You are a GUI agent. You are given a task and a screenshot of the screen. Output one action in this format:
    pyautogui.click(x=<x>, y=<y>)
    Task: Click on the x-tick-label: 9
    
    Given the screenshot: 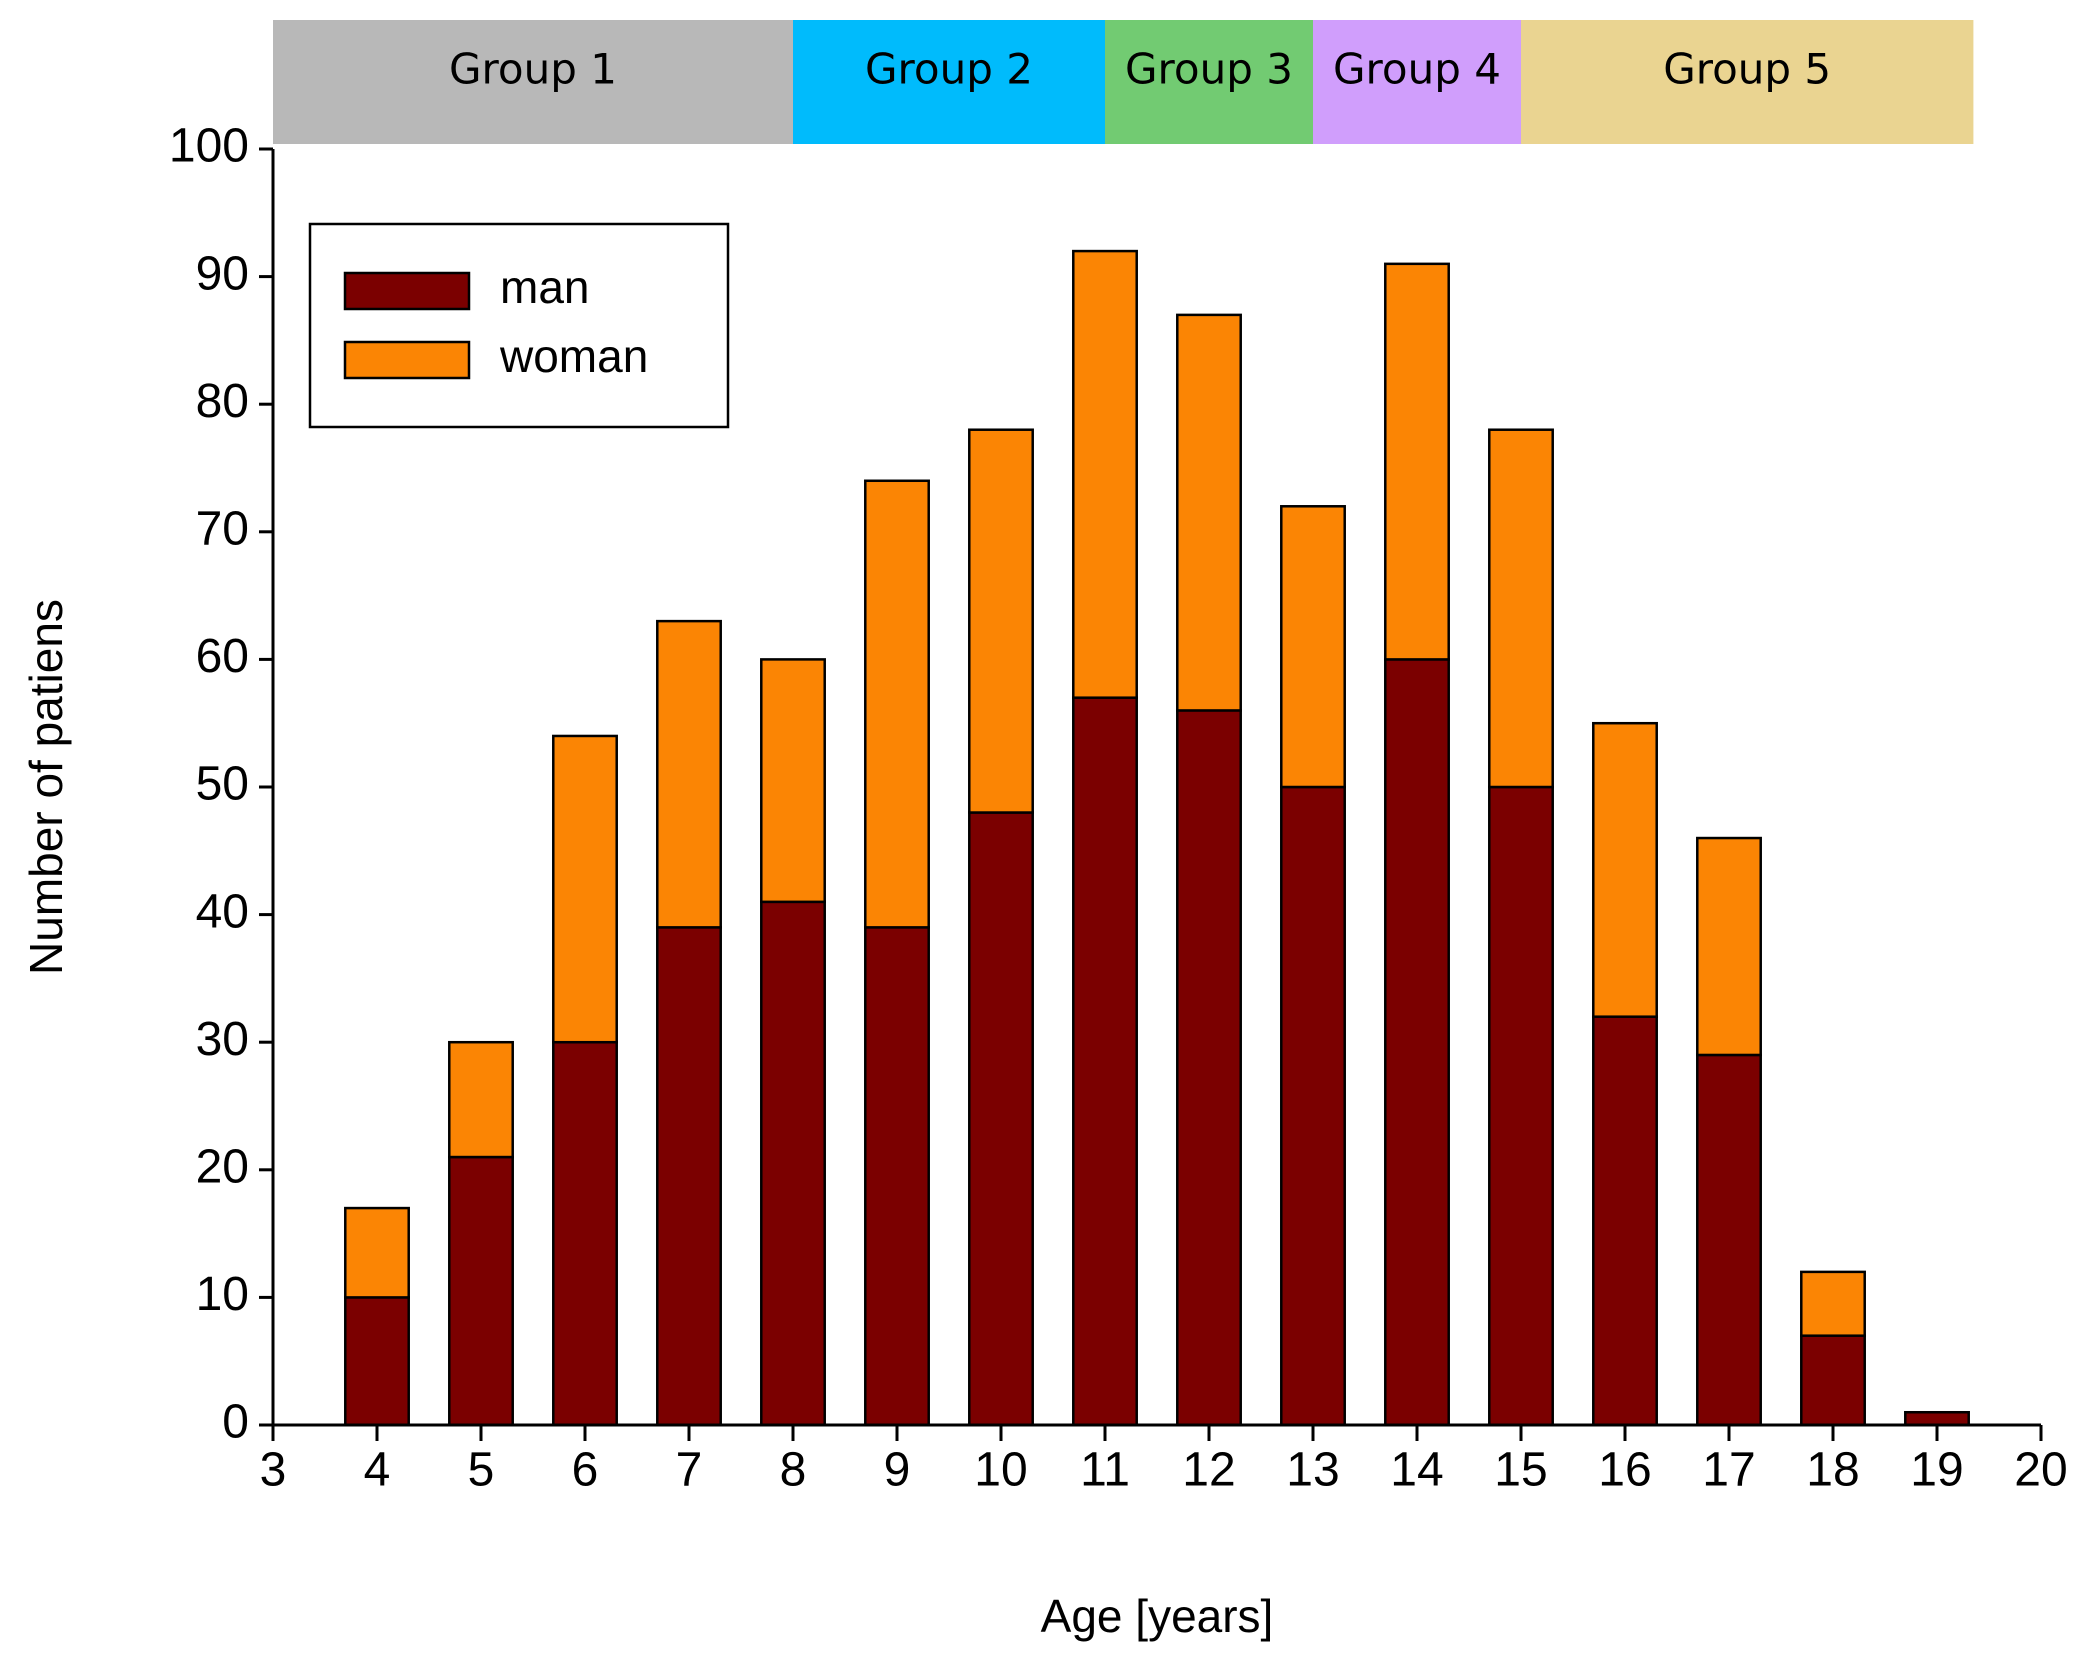 What is the action you would take?
    pyautogui.click(x=897, y=1470)
    